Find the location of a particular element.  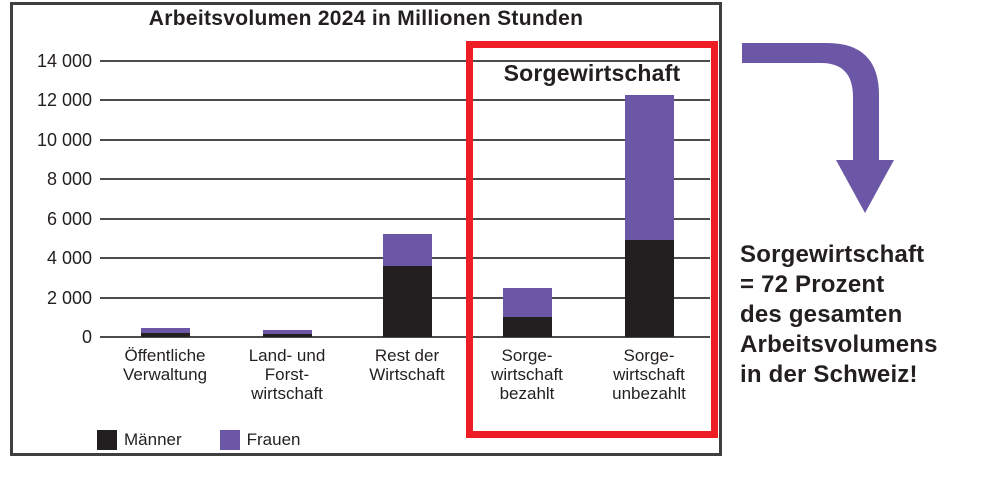

x-category-label: Land- und Forst-wirtschaft is located at coordinates (287, 374).